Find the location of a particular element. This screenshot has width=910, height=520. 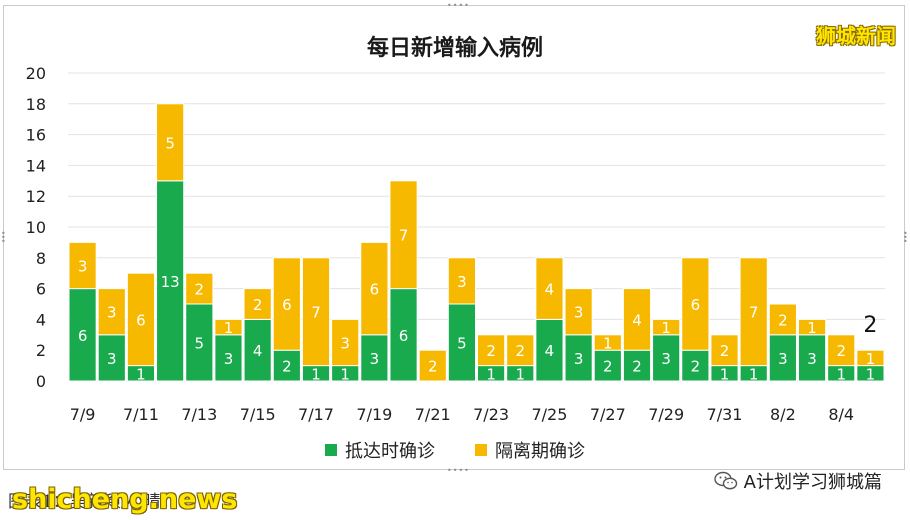

resize-handle-bottom: •••• is located at coordinates (458, 470).